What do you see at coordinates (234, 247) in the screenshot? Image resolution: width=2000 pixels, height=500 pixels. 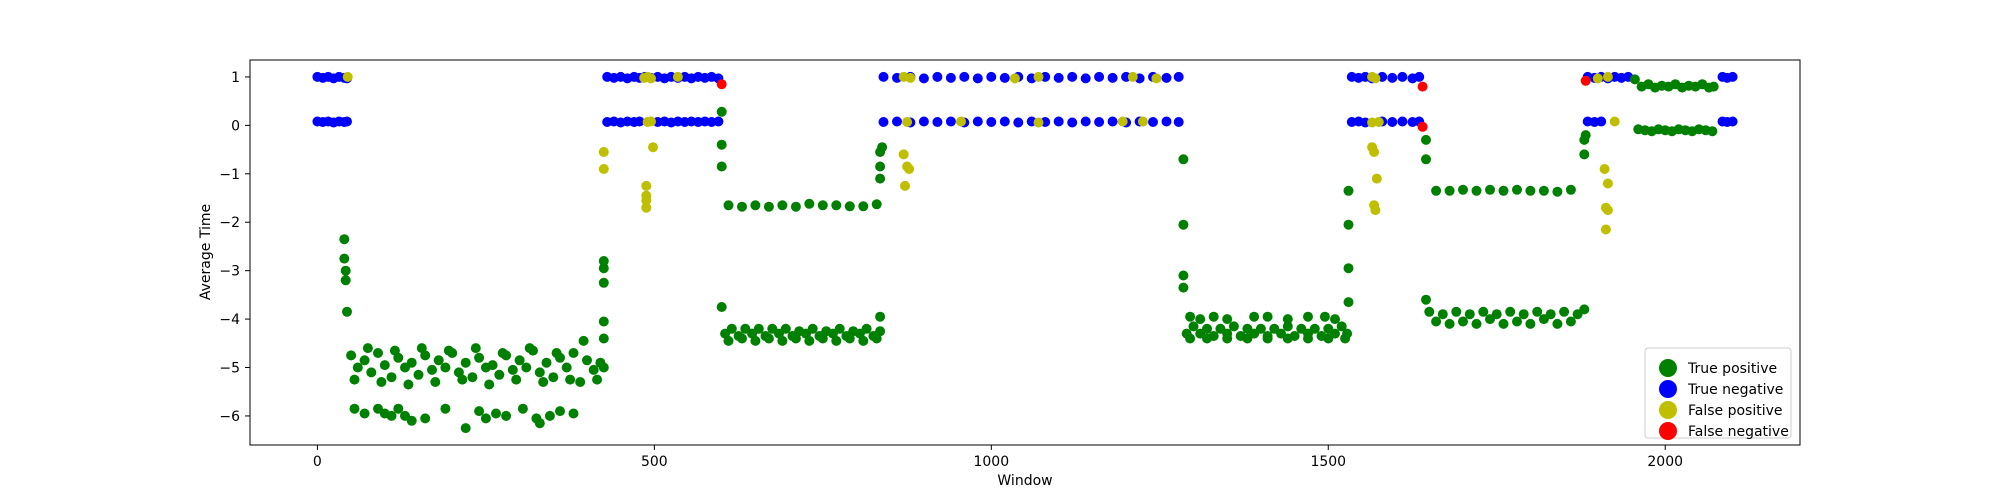 I see `y-axis: 1 0 −1 −2 −3 −4 −5 −6` at bounding box center [234, 247].